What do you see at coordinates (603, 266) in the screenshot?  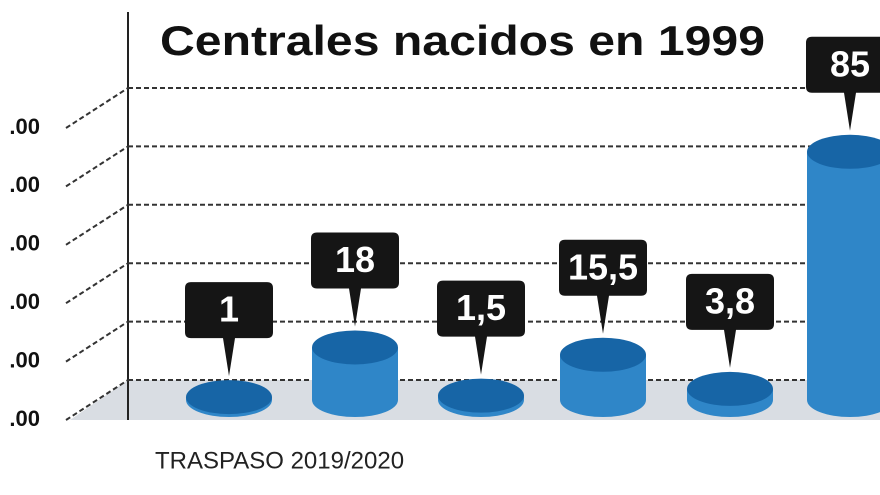 I see `value-label: 15,5` at bounding box center [603, 266].